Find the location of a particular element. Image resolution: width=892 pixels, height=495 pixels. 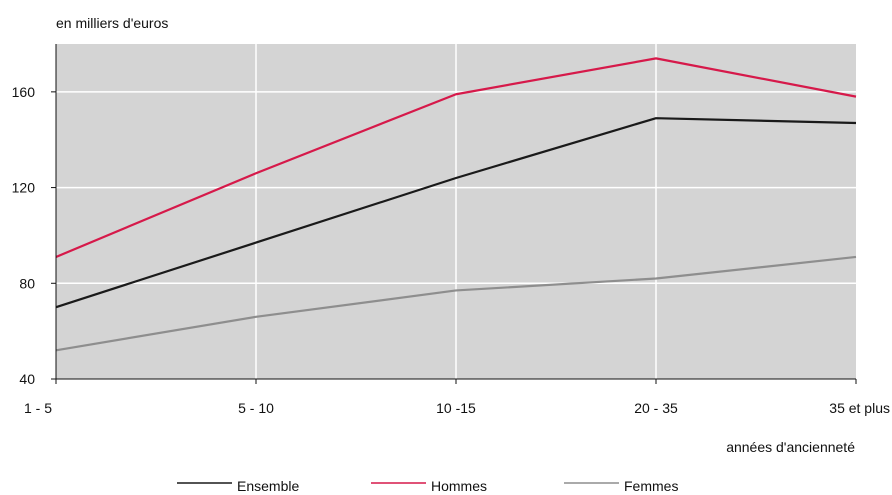

x-tick-label: 20 - 35 is located at coordinates (656, 408).